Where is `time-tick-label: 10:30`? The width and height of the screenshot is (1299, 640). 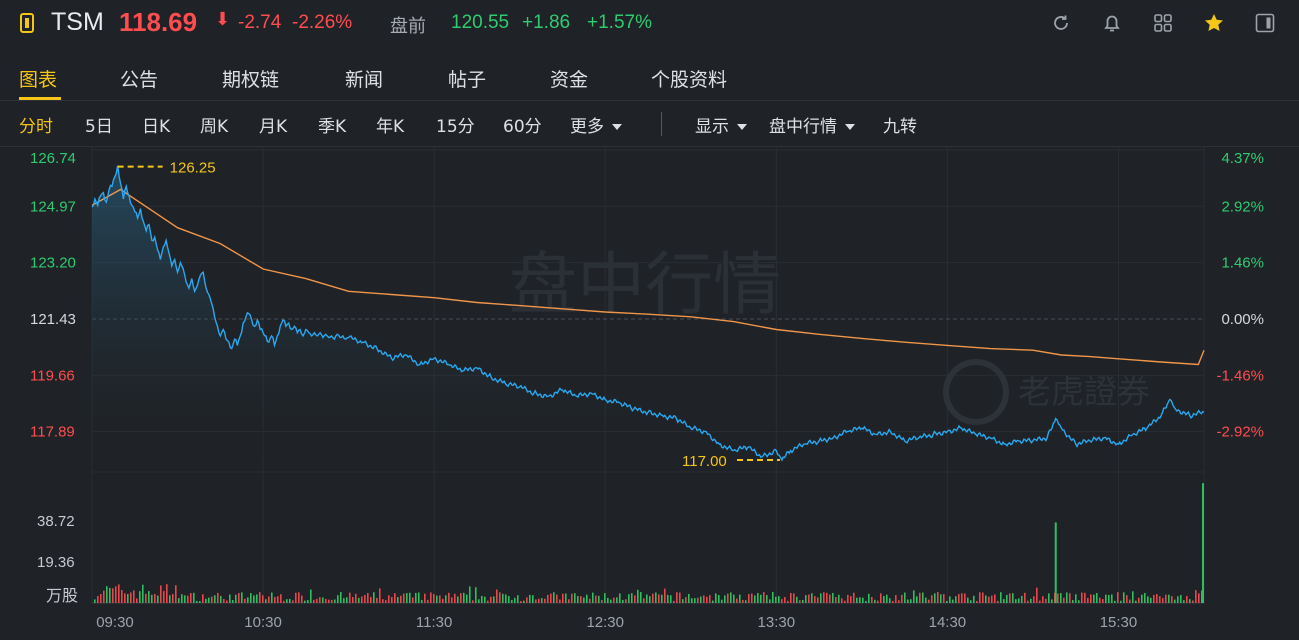
time-tick-label: 10:30 is located at coordinates (263, 622).